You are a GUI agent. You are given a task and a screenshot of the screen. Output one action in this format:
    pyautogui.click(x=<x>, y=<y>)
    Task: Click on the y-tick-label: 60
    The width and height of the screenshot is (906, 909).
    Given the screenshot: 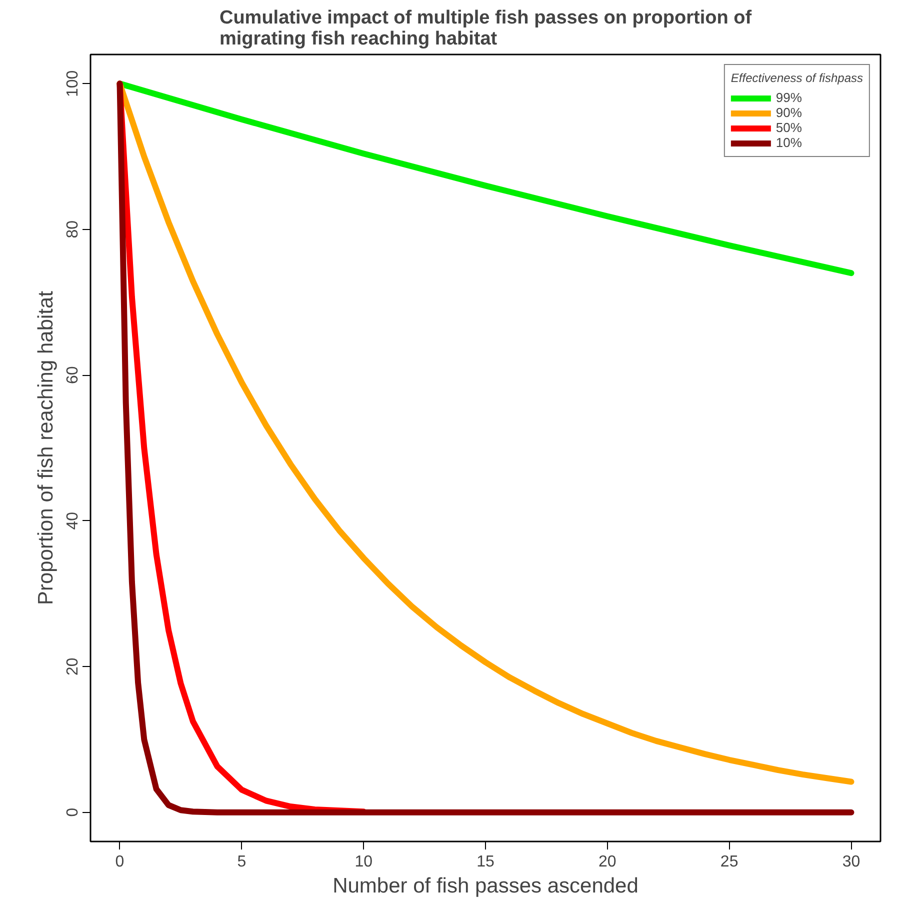 What is the action you would take?
    pyautogui.click(x=73, y=375)
    